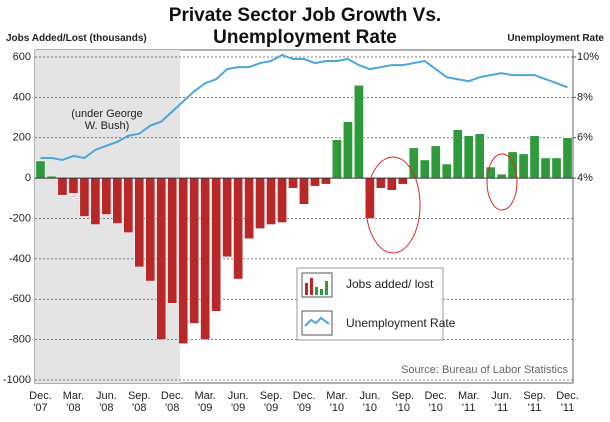 This screenshot has width=610, height=422. What do you see at coordinates (76, 38) in the screenshot?
I see `y-axis-title: Jobs Added/Lost (thousands)` at bounding box center [76, 38].